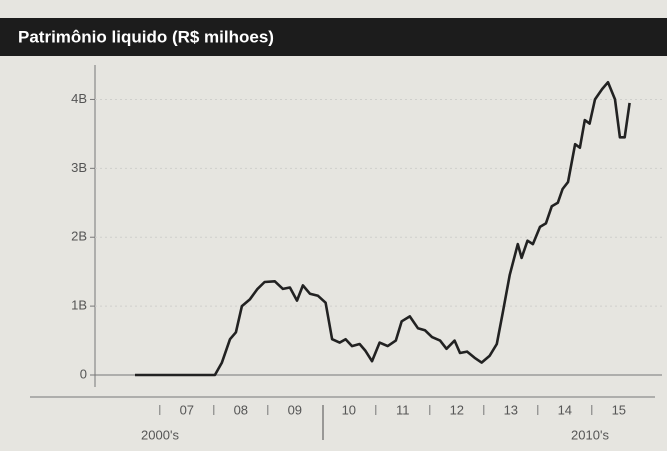 This screenshot has height=451, width=667. What do you see at coordinates (79, 305) in the screenshot?
I see `y-tick-label: 1B` at bounding box center [79, 305].